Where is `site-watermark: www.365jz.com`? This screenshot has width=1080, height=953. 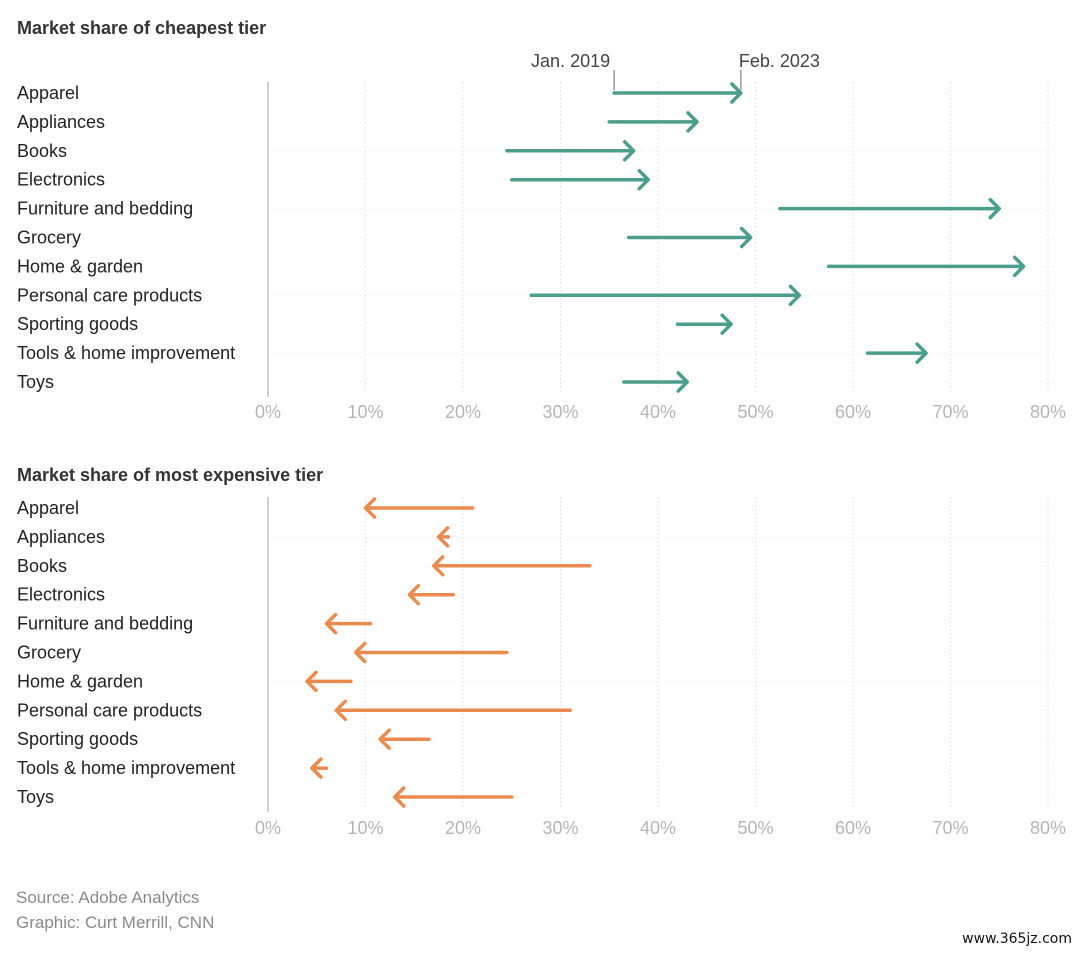 site-watermark: www.365jz.com is located at coordinates (1017, 939).